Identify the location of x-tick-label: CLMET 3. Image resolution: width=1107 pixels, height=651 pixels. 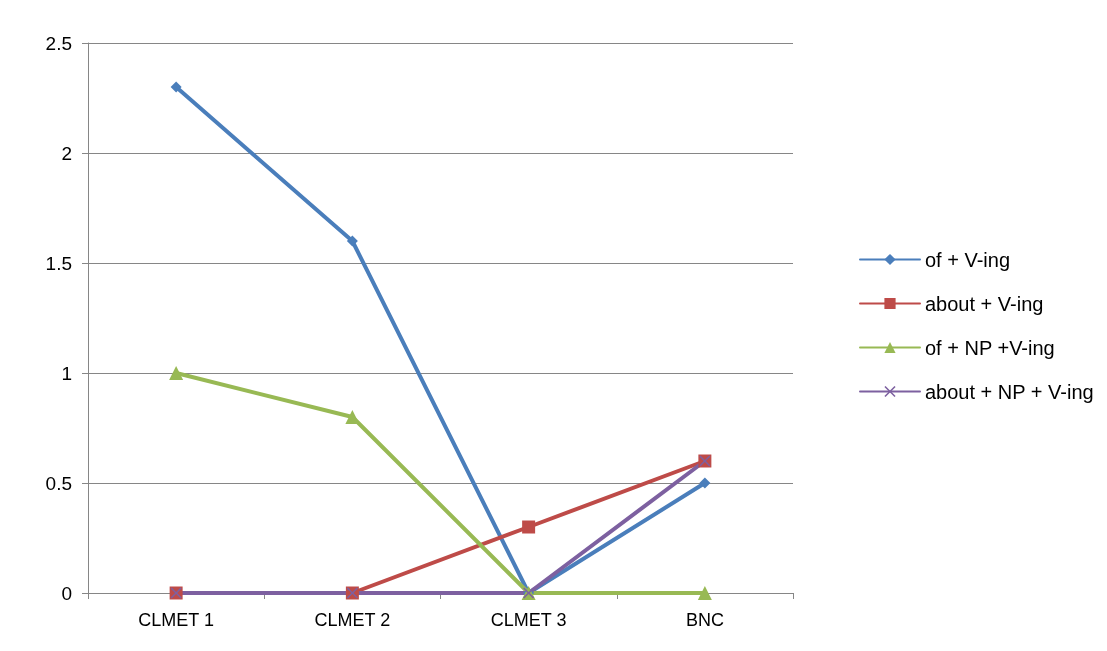
(528, 620).